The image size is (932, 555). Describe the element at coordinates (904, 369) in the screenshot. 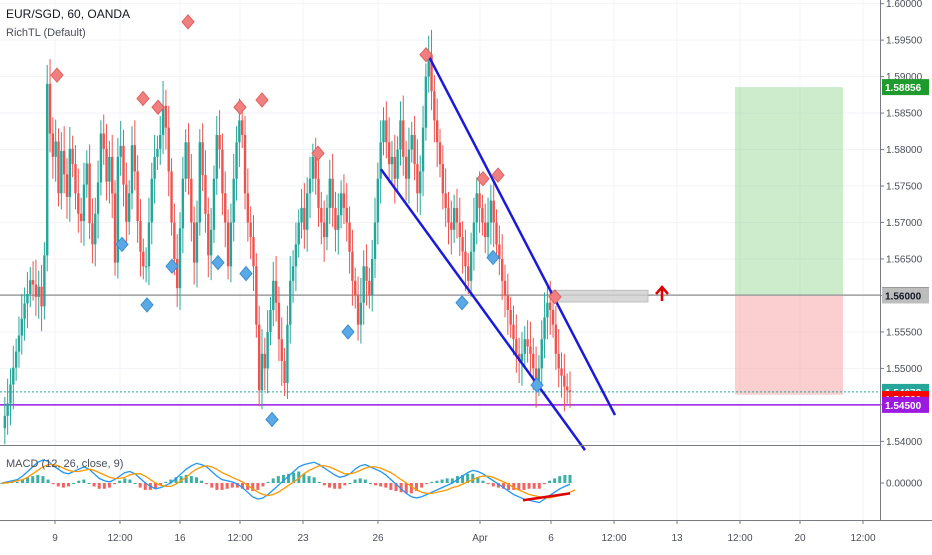

I see `y-tick-label: 1.55000` at that location.